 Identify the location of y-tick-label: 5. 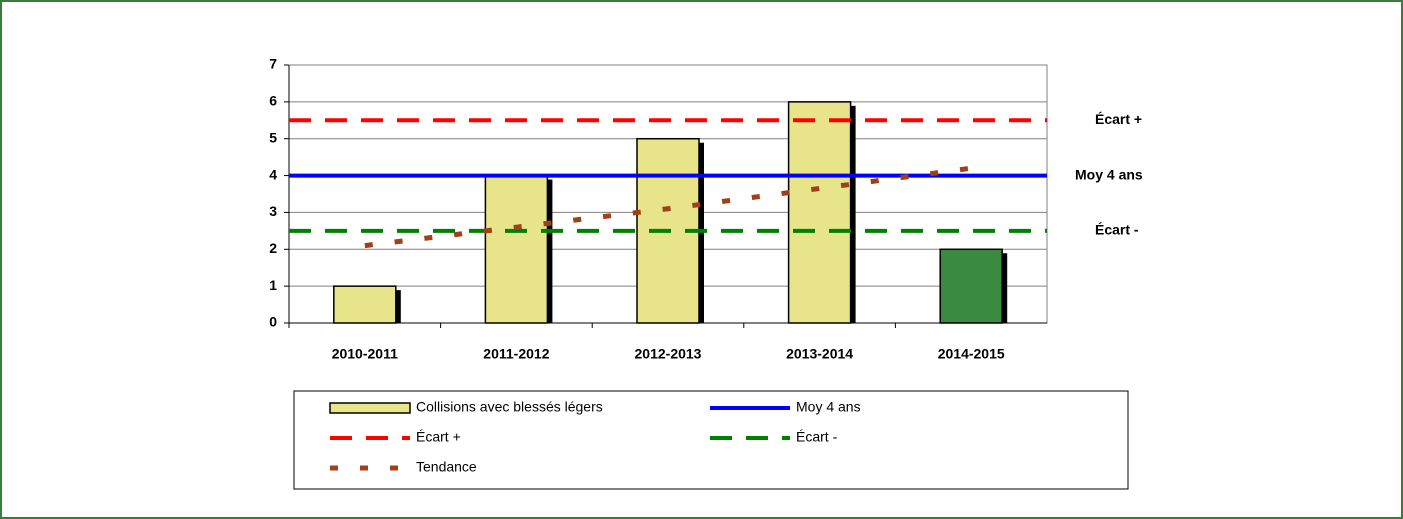
(273, 137).